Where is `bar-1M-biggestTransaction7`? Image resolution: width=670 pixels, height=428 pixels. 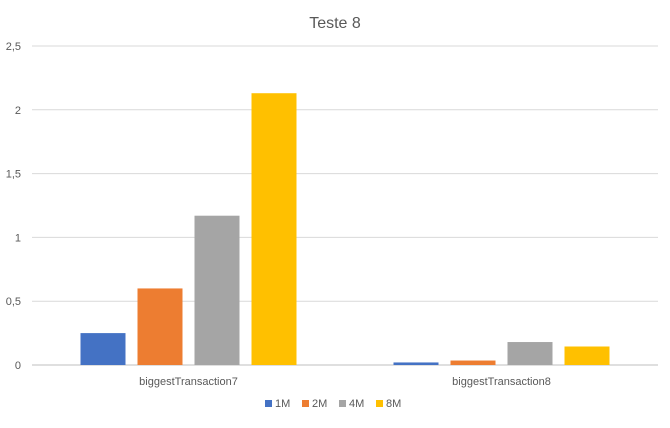 bar-1M-biggestTransaction7 is located at coordinates (103, 349).